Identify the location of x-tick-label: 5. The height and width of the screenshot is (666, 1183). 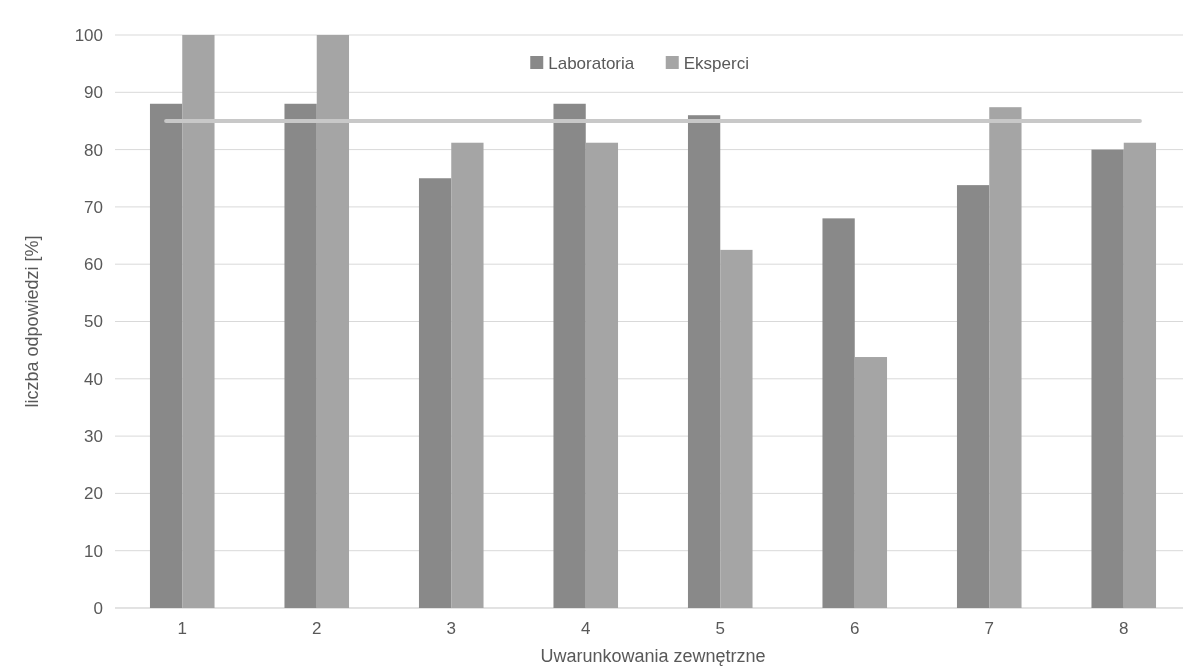
(720, 628).